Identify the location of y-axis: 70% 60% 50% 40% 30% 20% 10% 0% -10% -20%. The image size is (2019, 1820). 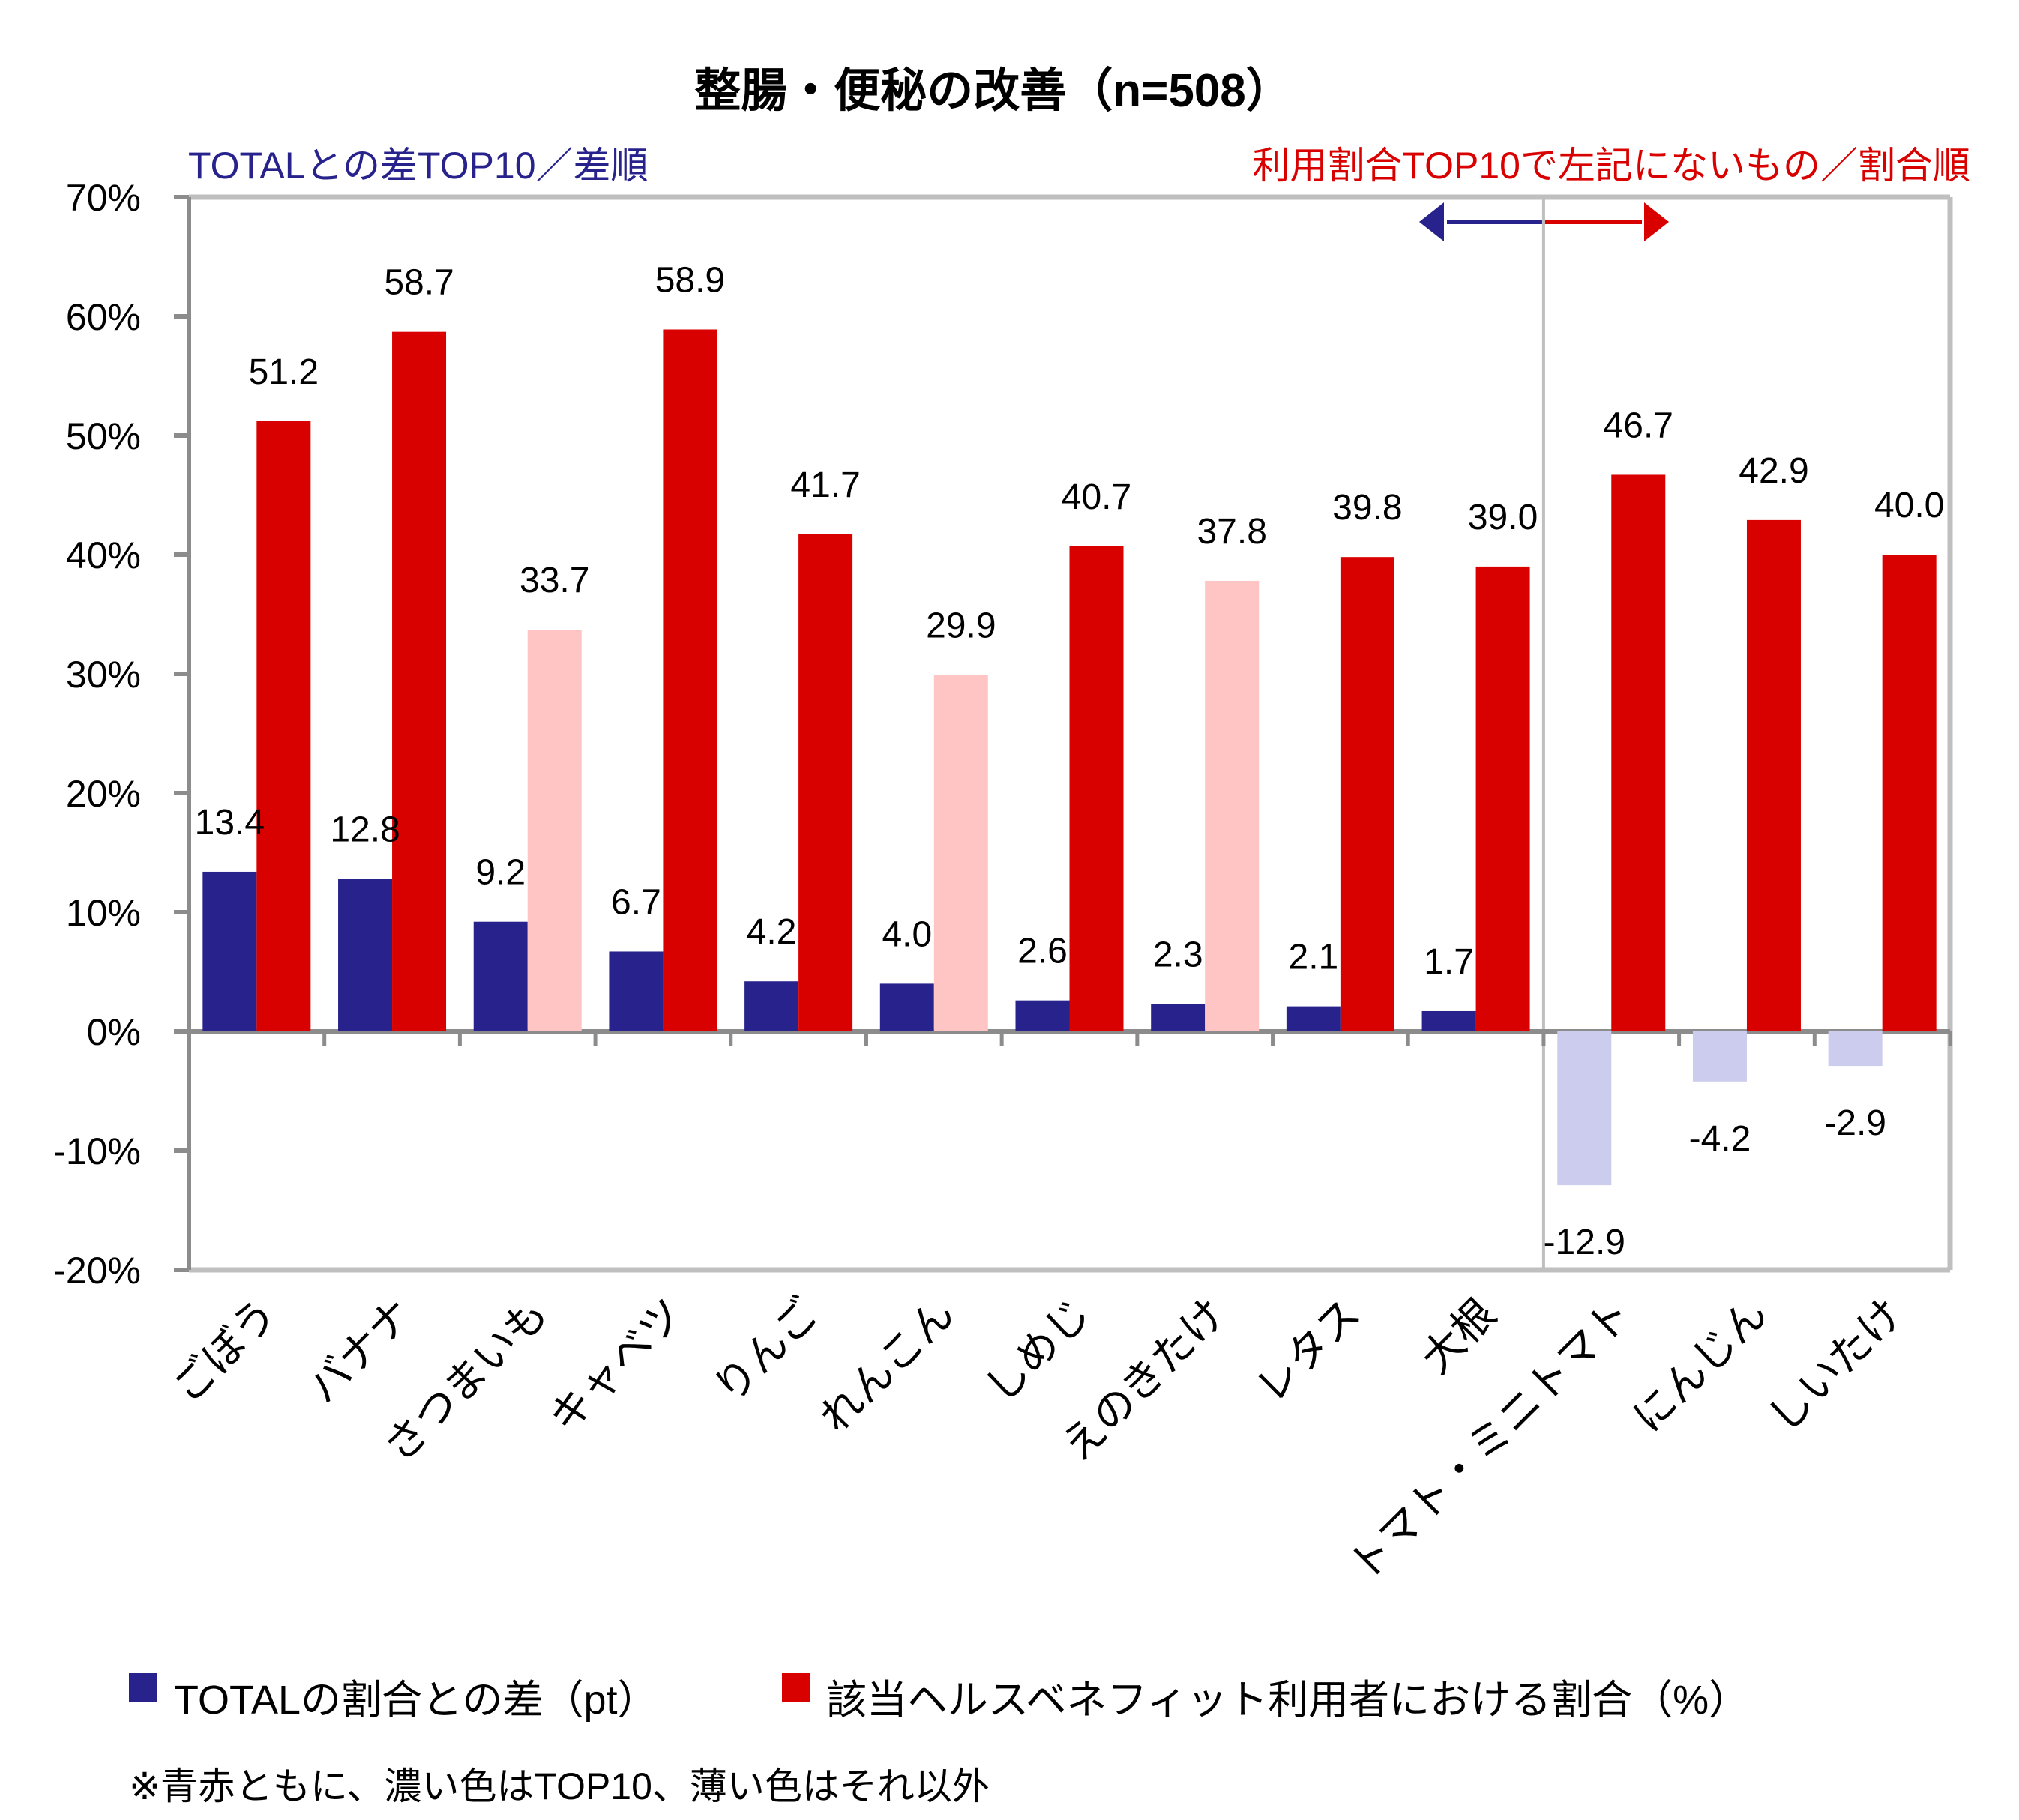
(122, 734).